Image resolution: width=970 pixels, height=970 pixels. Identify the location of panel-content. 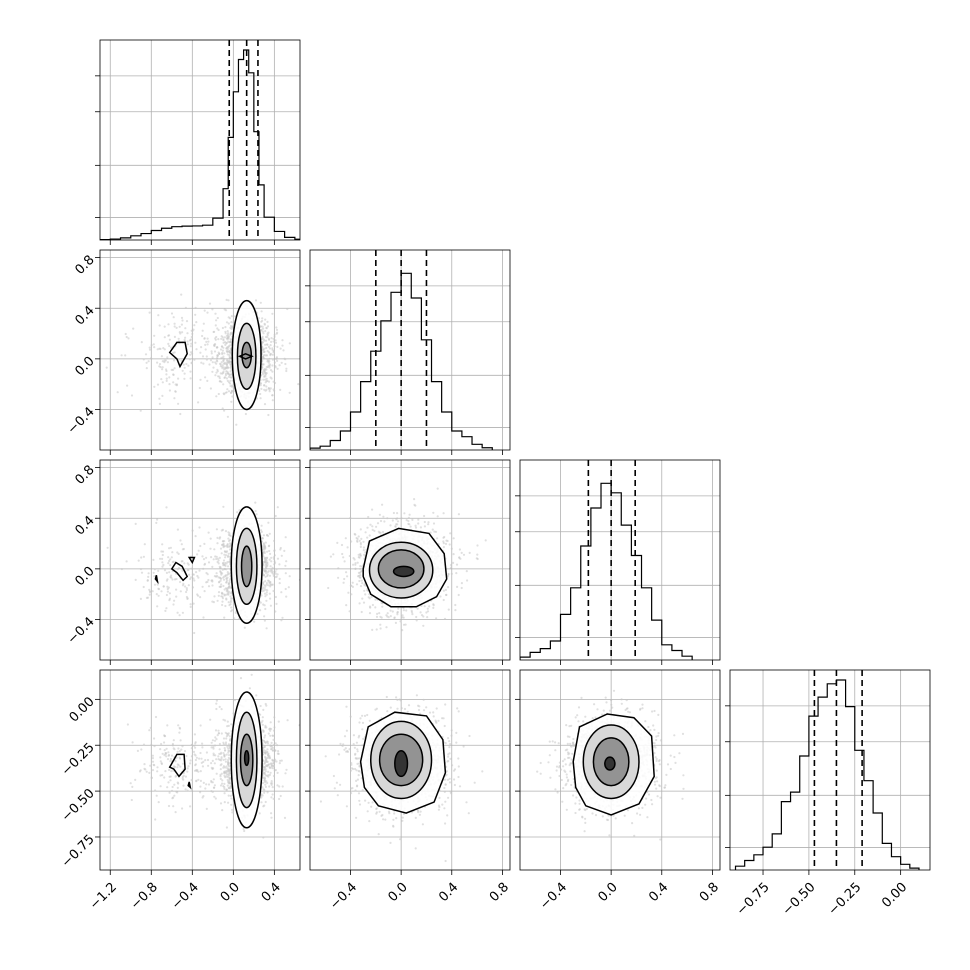
(410, 560).